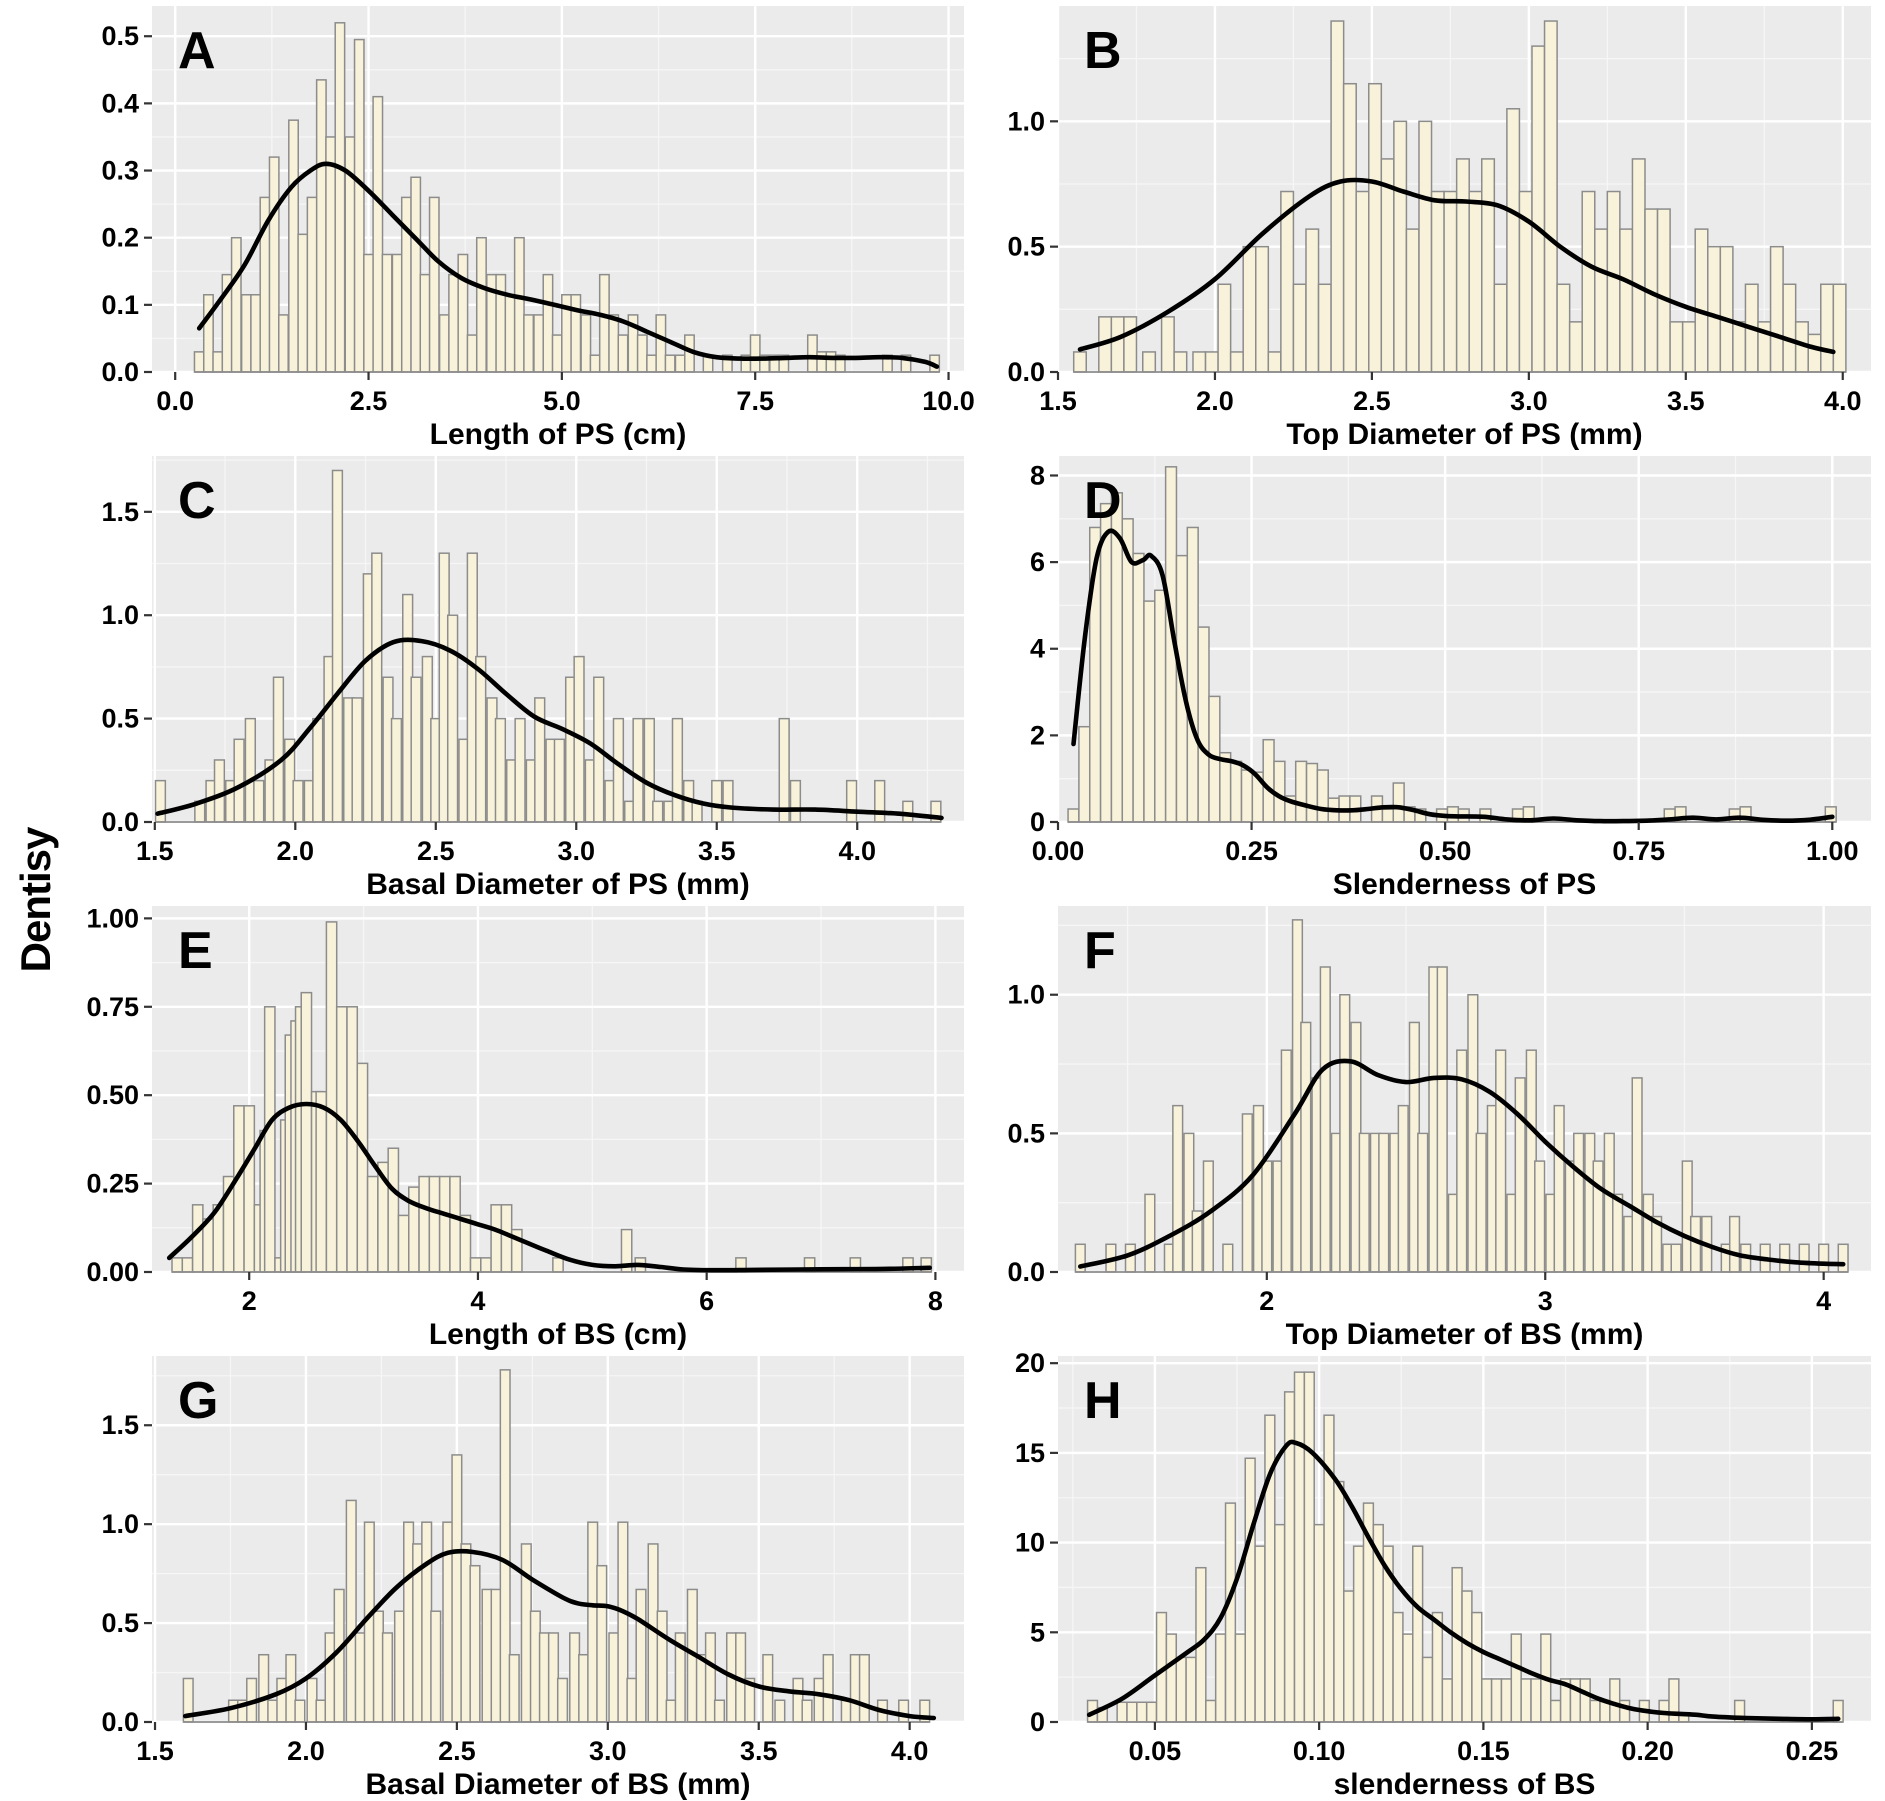 The width and height of the screenshot is (1885, 1801). What do you see at coordinates (1465, 1784) in the screenshot?
I see `x-axis-title-h: slenderness of BS` at bounding box center [1465, 1784].